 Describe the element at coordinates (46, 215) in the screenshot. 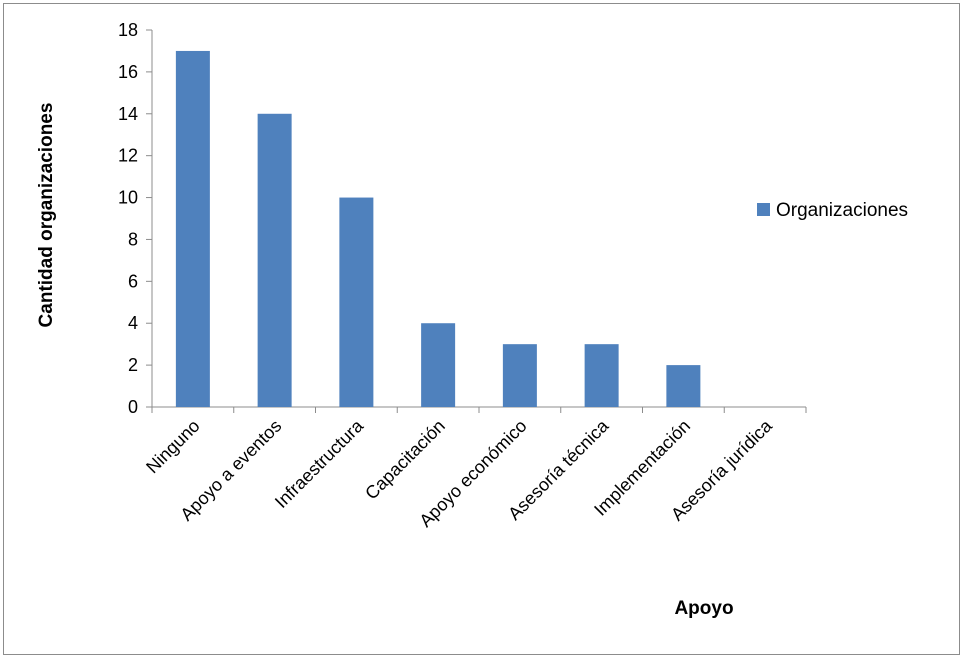

I see `y-axis-title: Cantidad organizaciones` at that location.